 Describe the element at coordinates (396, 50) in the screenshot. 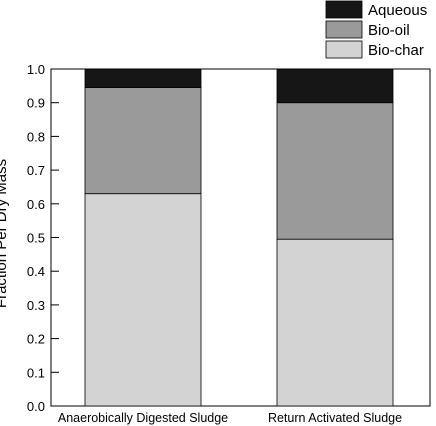

I see `legend-label: Bio-char` at that location.